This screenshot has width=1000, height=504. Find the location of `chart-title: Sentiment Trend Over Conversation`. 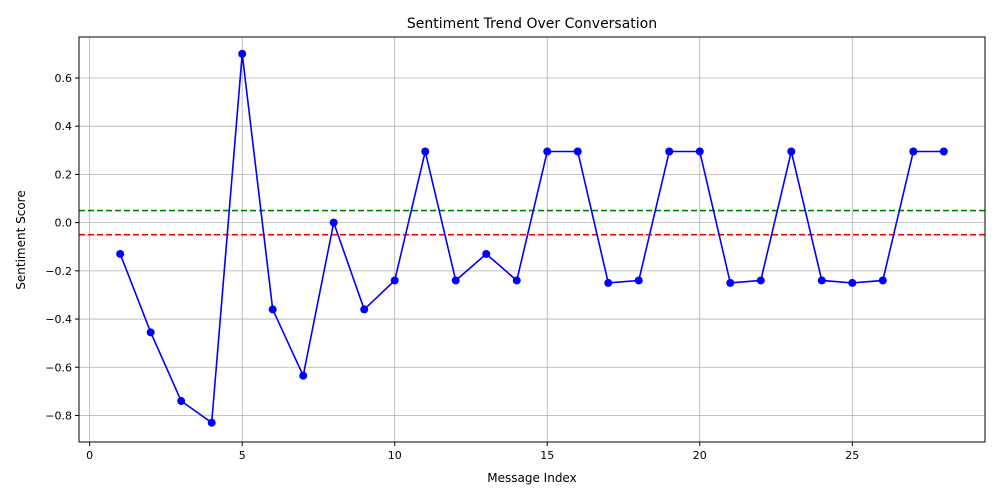

chart-title: Sentiment Trend Over Conversation is located at coordinates (532, 24).